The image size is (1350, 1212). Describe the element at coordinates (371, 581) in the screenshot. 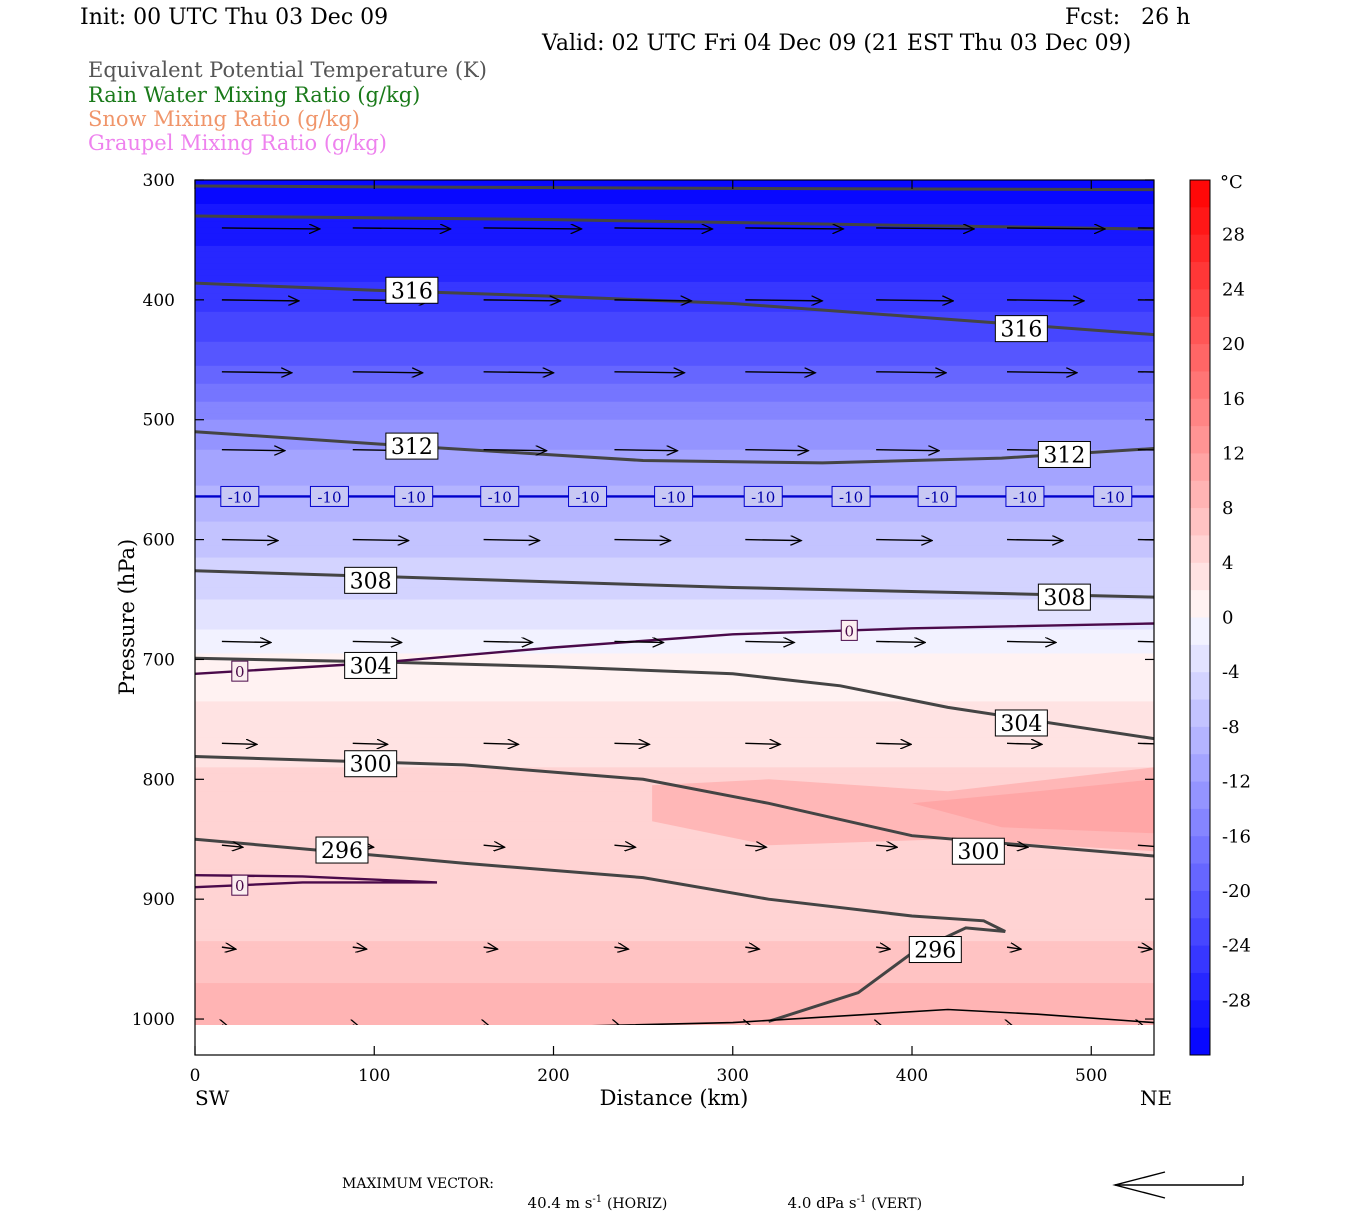

I see `theta-e-label: 308` at that location.